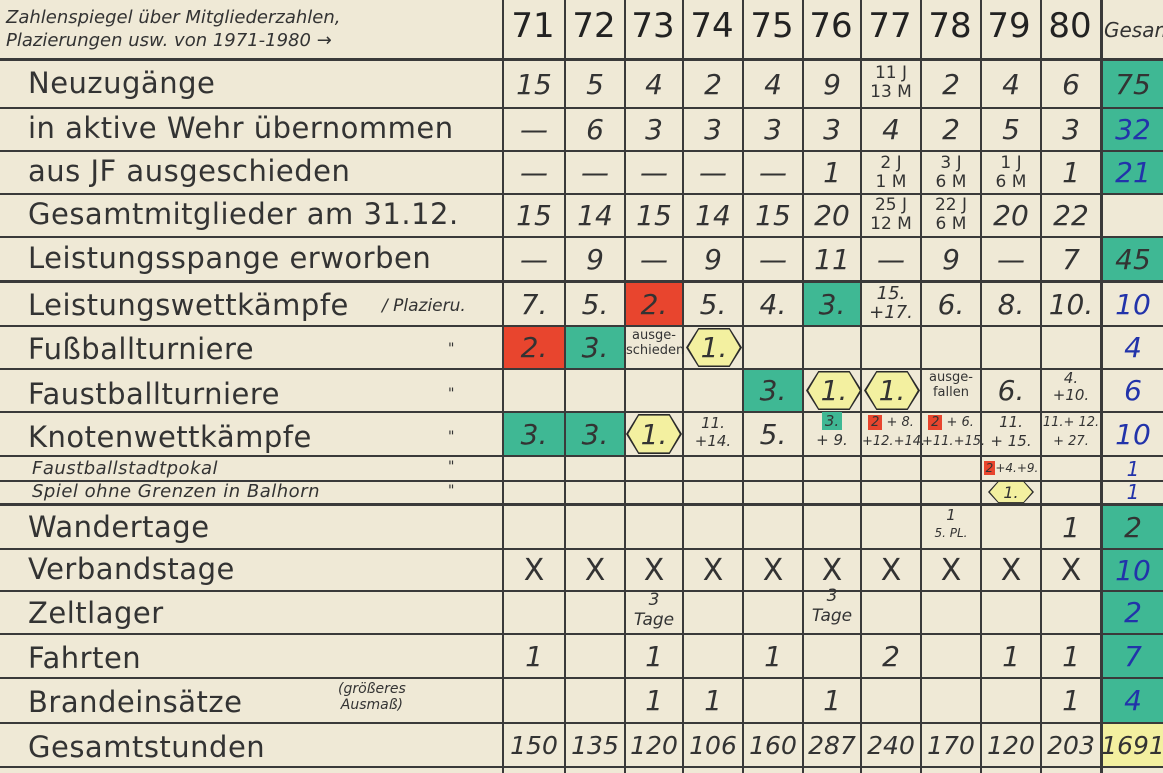 This screenshot has height=773, width=1163. What do you see at coordinates (713, 745) in the screenshot?
I see `cell-stunden-74: 106` at bounding box center [713, 745].